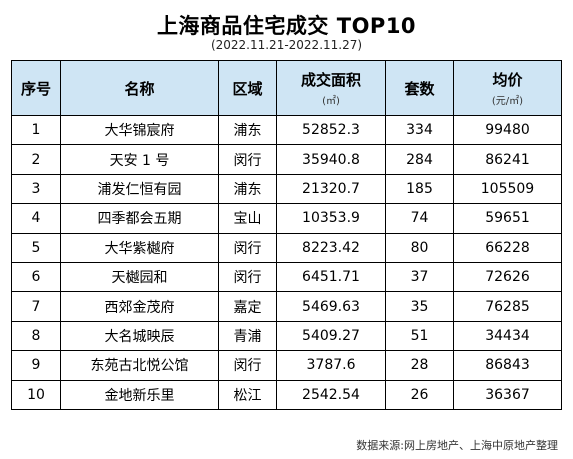 The width and height of the screenshot is (573, 459). What do you see at coordinates (36, 218) in the screenshot?
I see `cell-rank: 4` at bounding box center [36, 218].